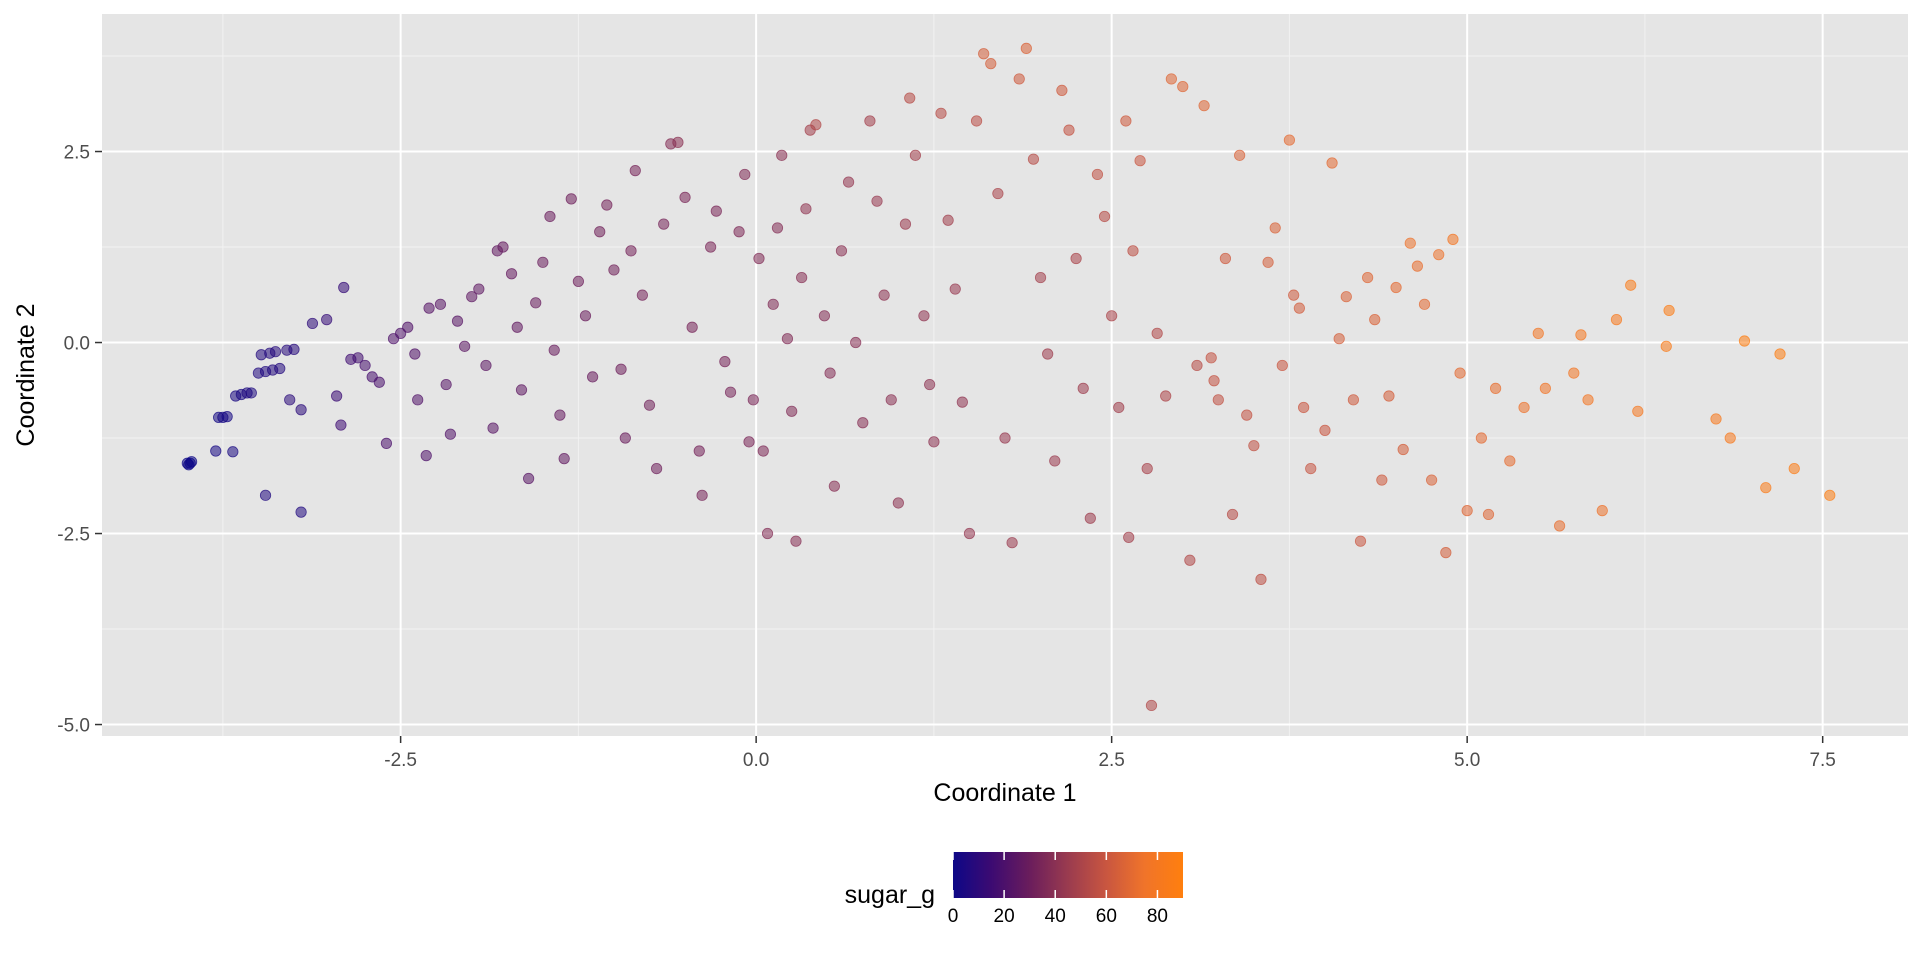  I want to click on legend-title: sugar_g, so click(890, 895).